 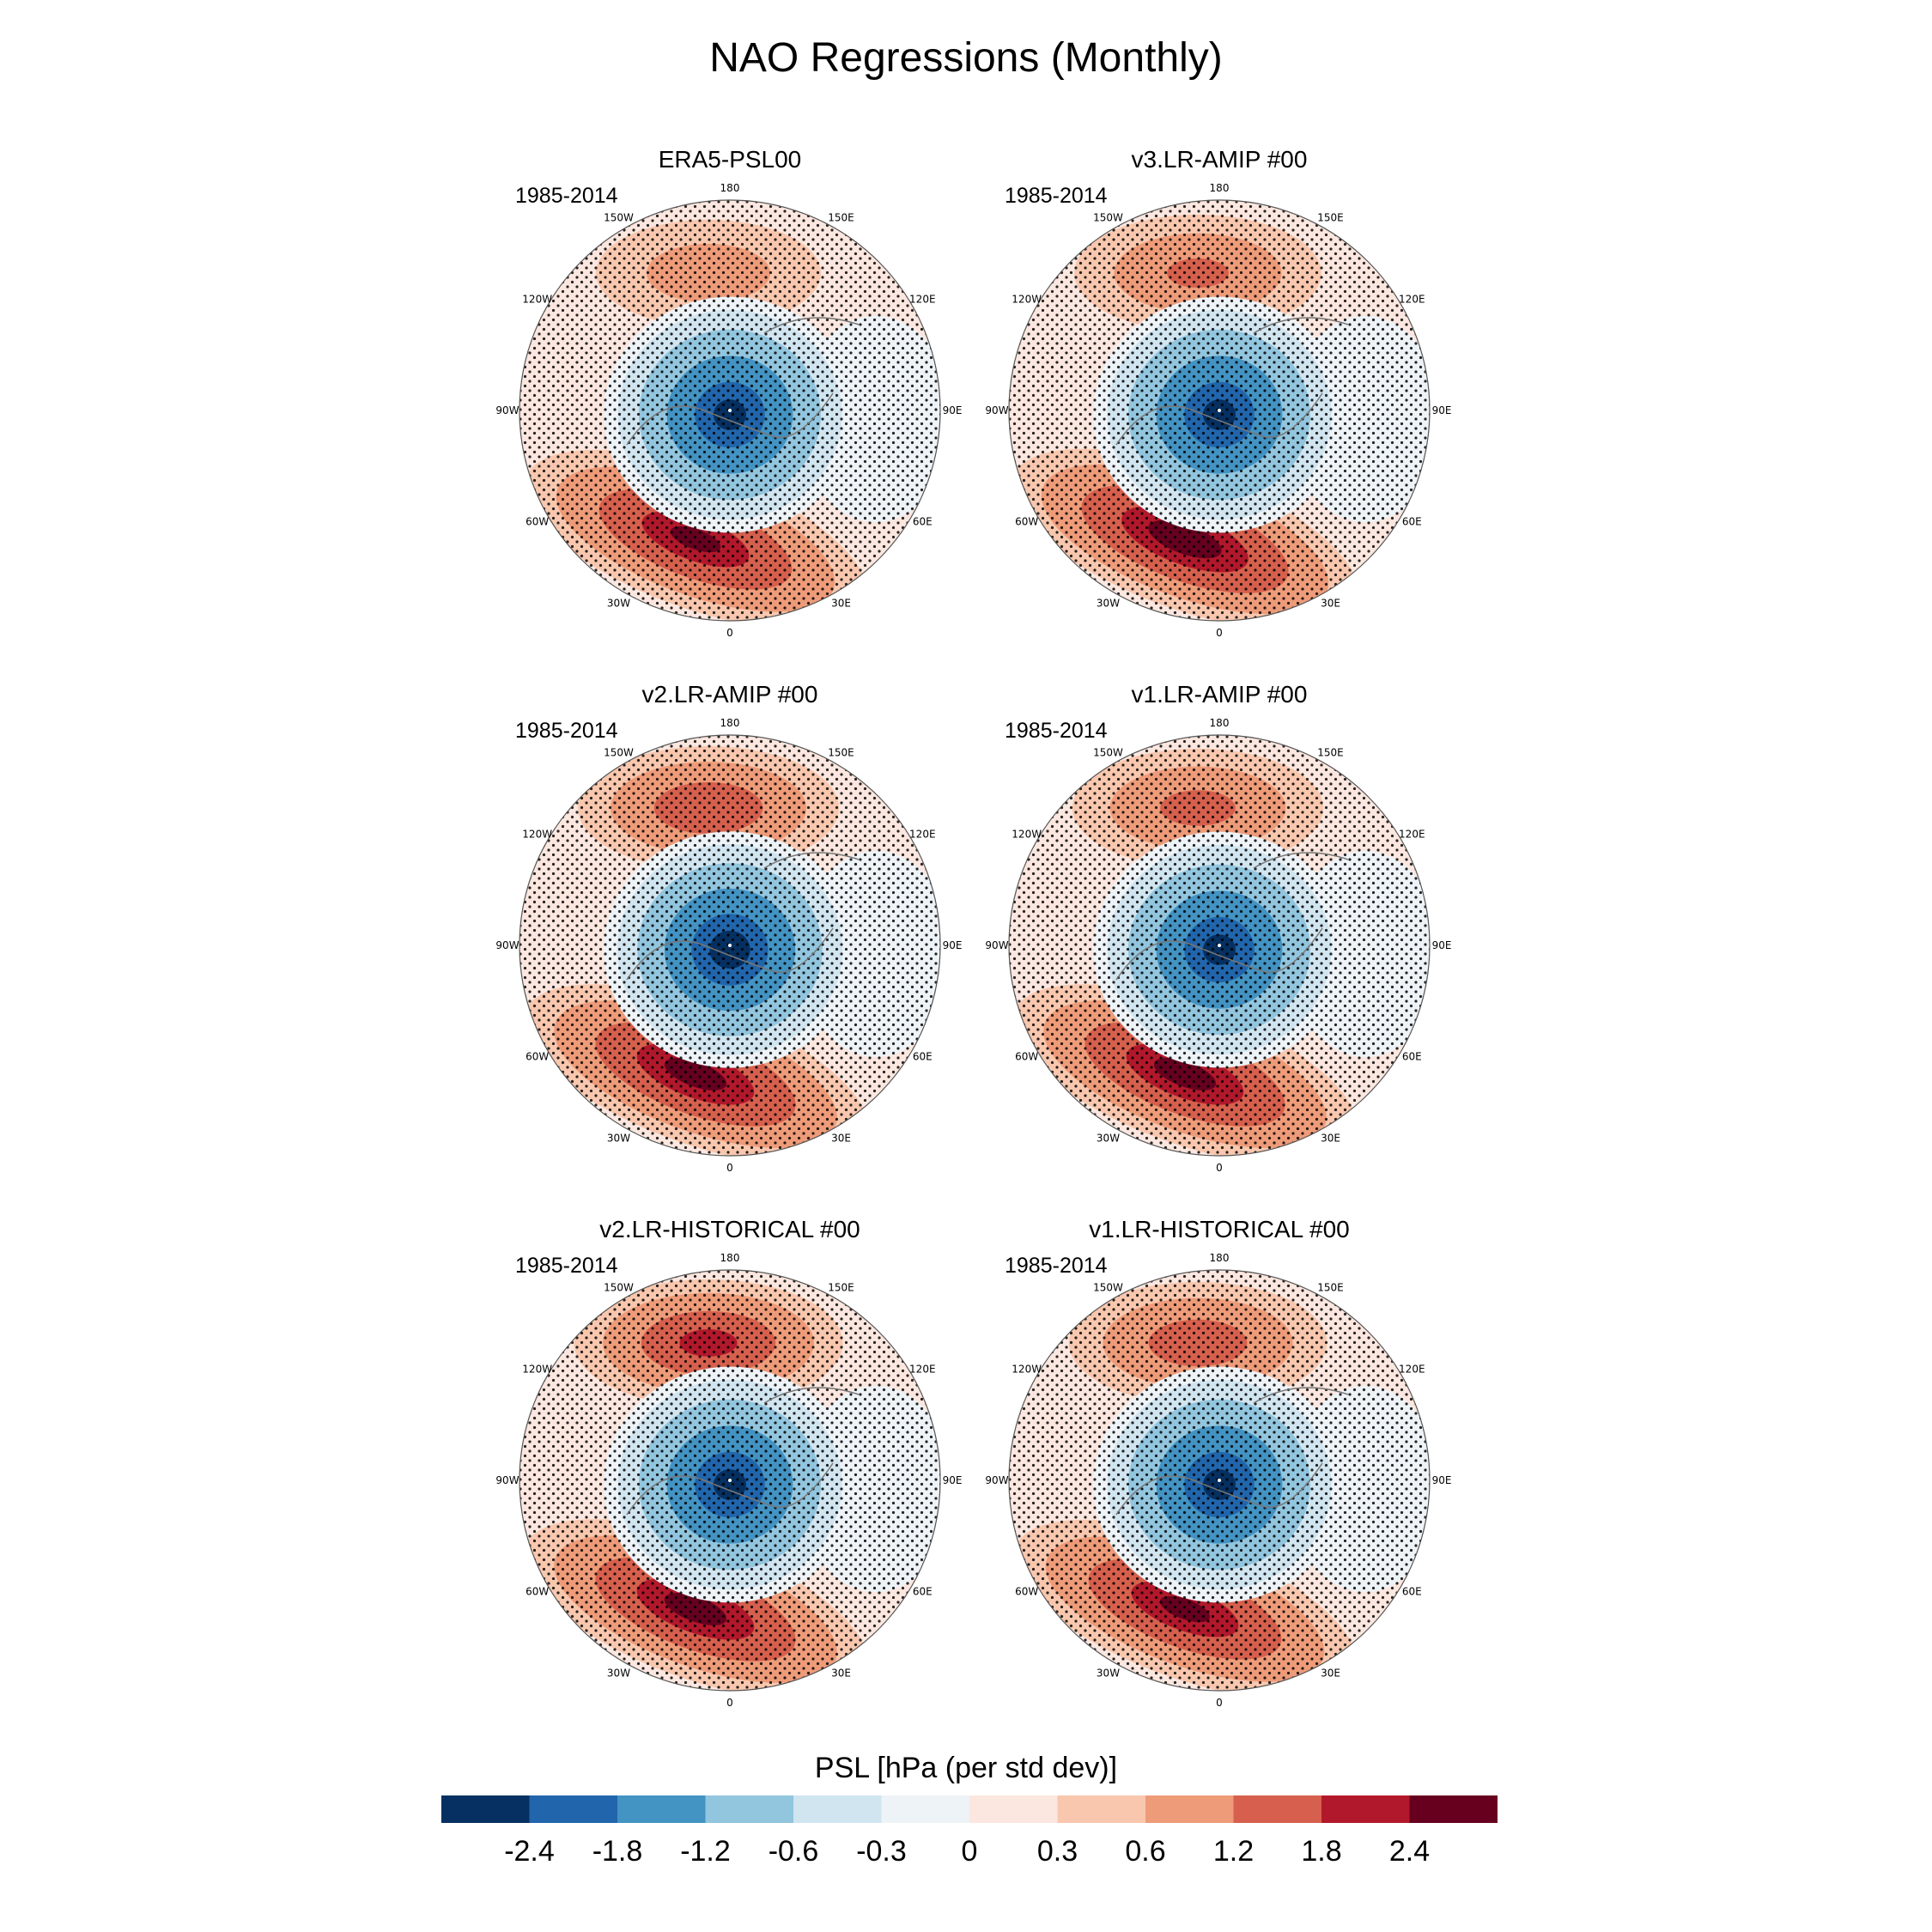 What do you see at coordinates (730, 159) in the screenshot?
I see `panel-title: ERA5-PSL00` at bounding box center [730, 159].